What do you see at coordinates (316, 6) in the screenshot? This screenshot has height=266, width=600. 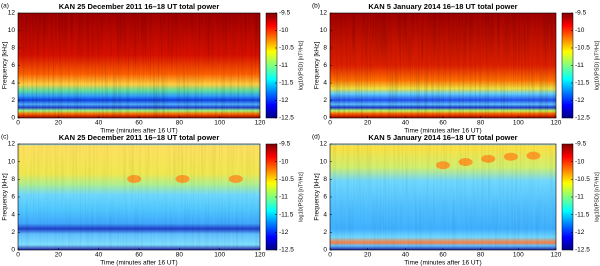 I see `panel-label: (b)` at bounding box center [316, 6].